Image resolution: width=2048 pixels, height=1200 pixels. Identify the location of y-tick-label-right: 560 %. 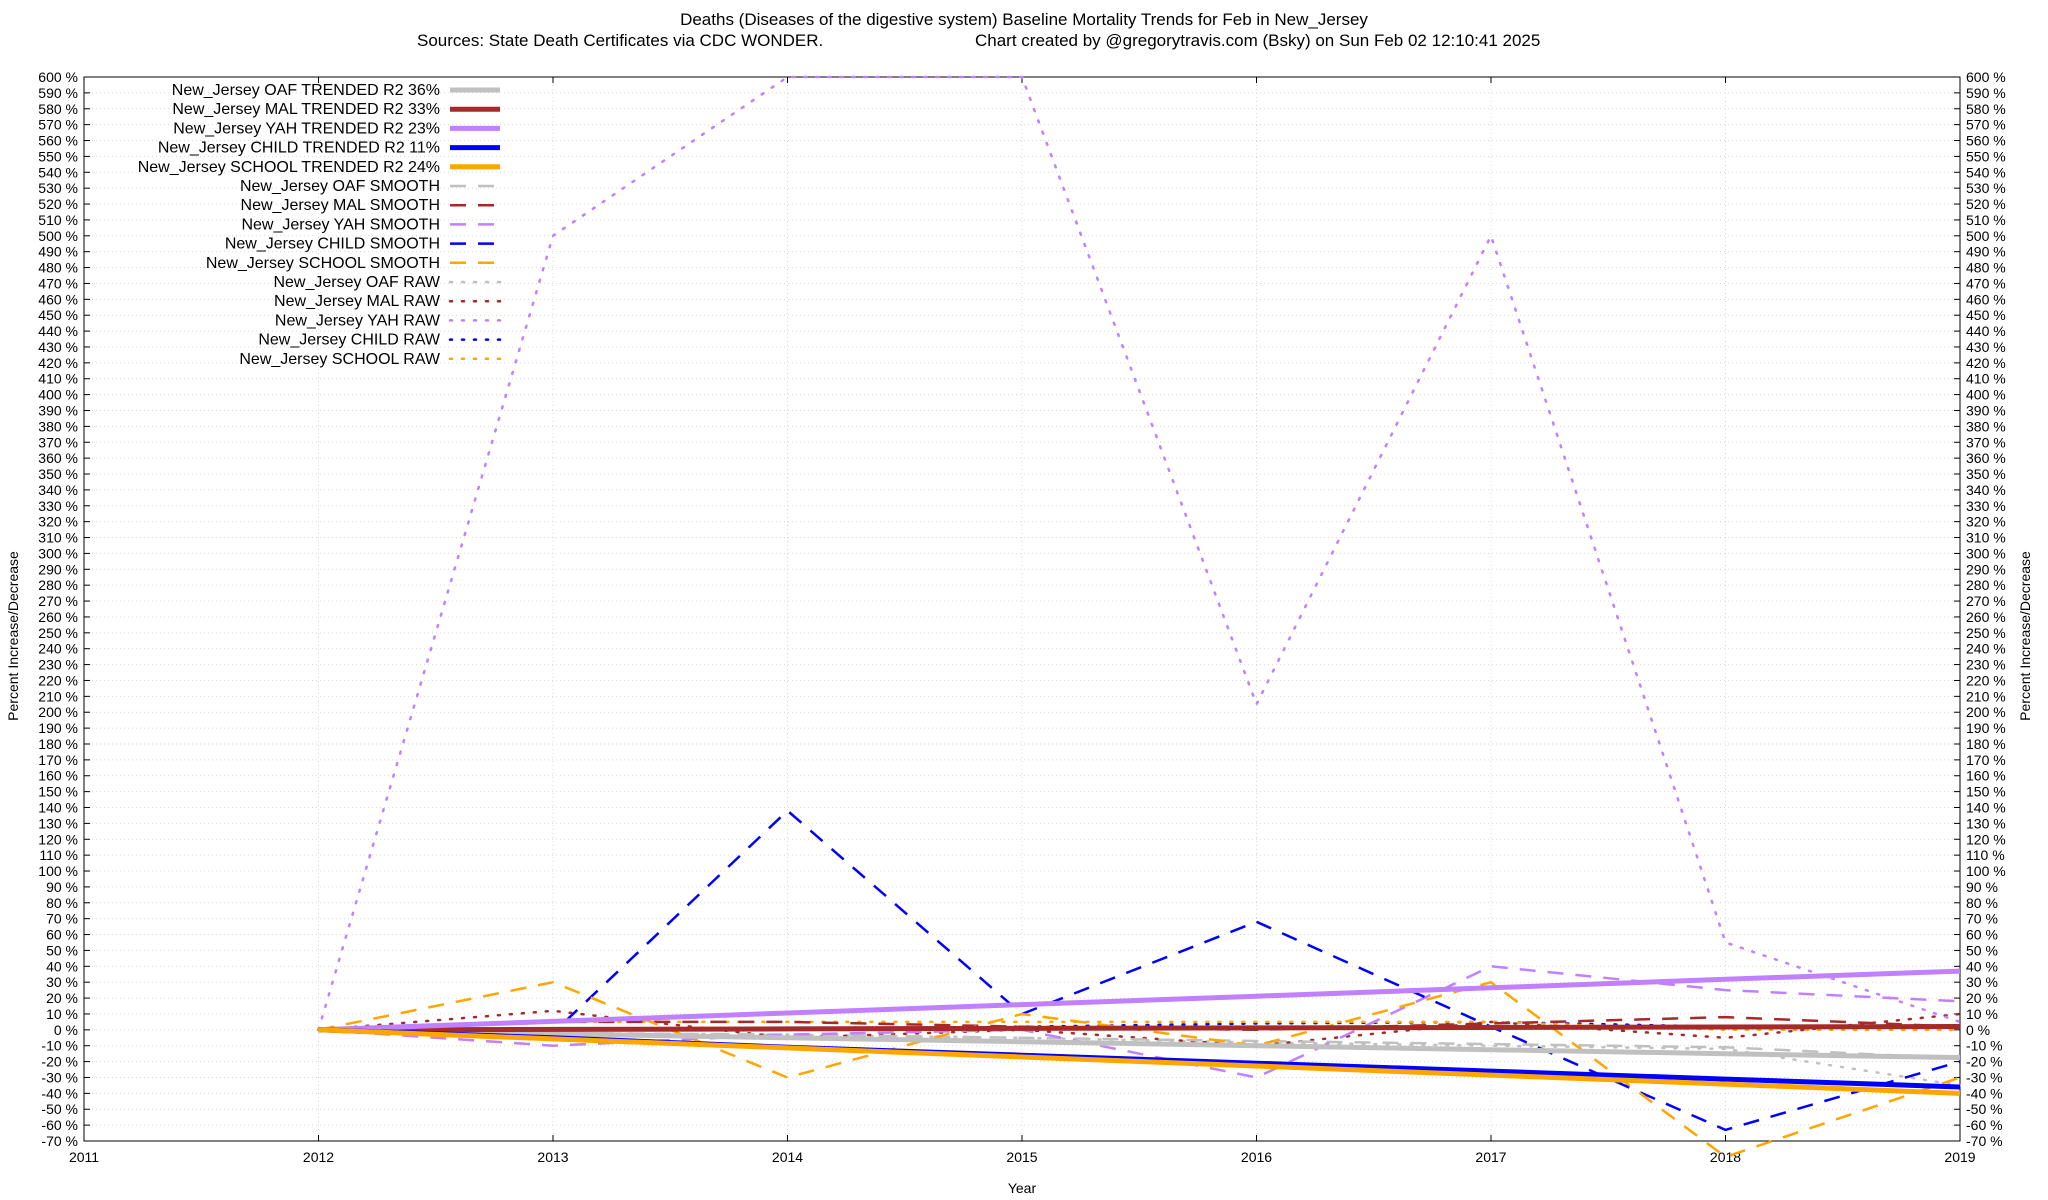
(1986, 141).